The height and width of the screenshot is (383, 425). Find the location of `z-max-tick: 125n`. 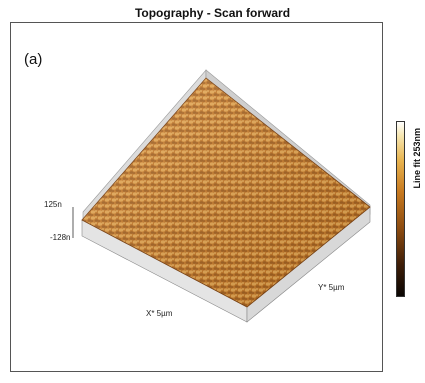

z-max-tick: 125n is located at coordinates (53, 204).